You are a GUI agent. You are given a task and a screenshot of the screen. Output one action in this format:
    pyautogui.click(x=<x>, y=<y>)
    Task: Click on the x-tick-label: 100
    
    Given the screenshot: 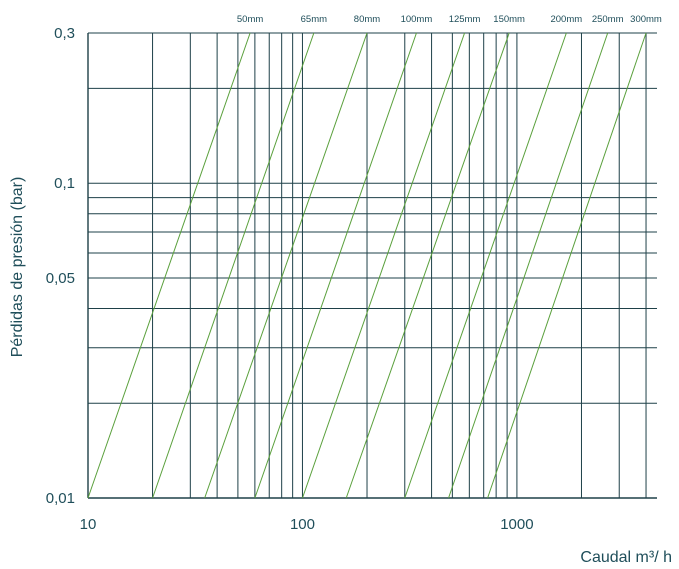 What is the action you would take?
    pyautogui.click(x=302, y=524)
    